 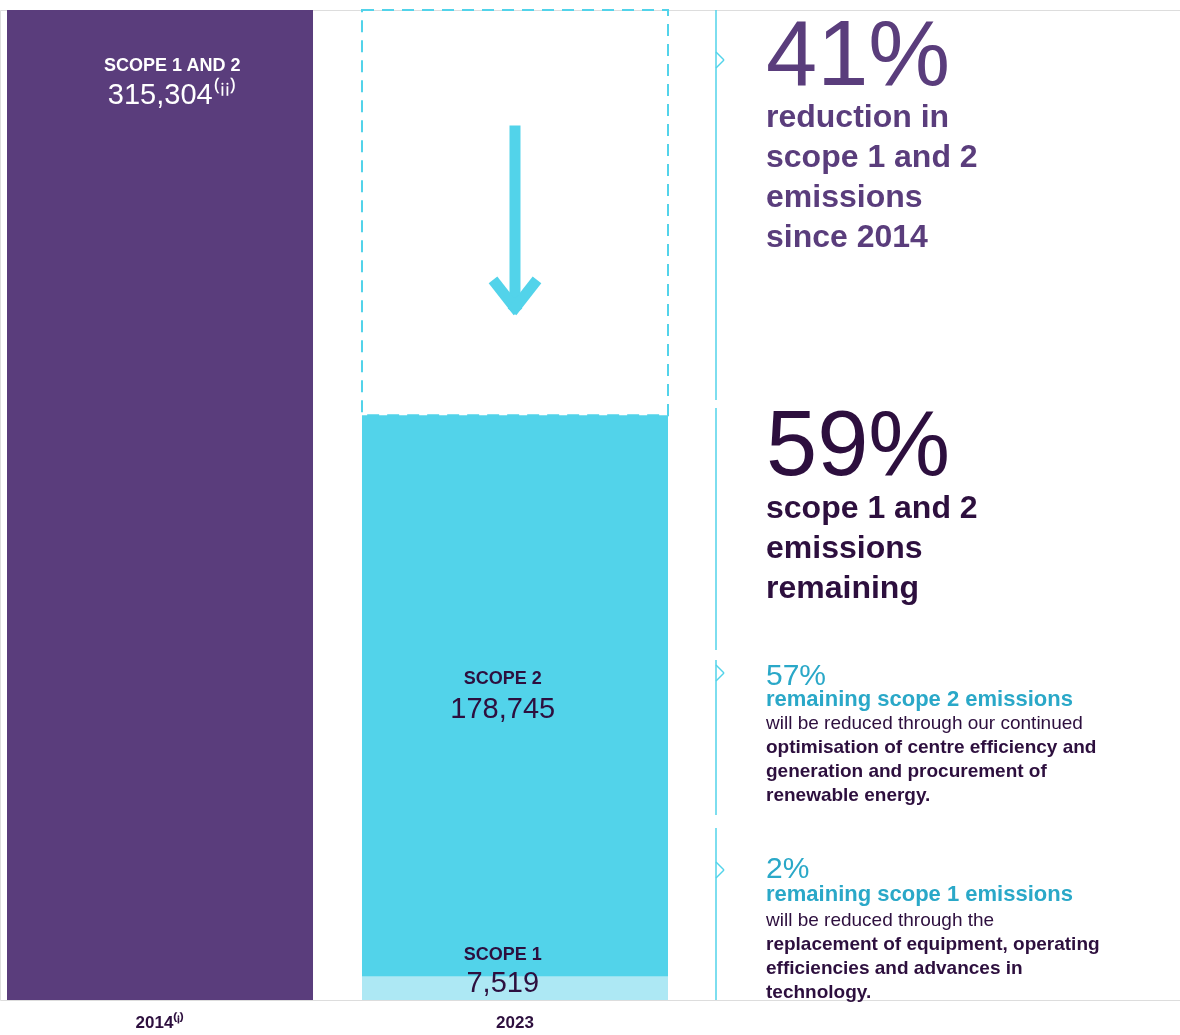 I want to click on data-label: 178,745, so click(x=503, y=707).